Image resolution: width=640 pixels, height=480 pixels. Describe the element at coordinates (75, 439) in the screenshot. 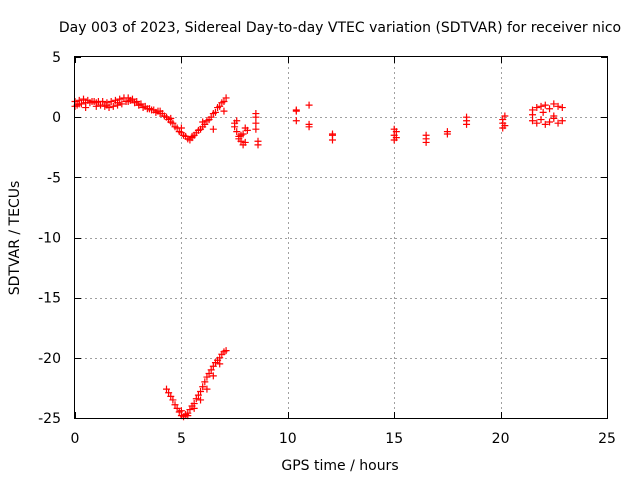

I see `x-tick-label: 0` at that location.